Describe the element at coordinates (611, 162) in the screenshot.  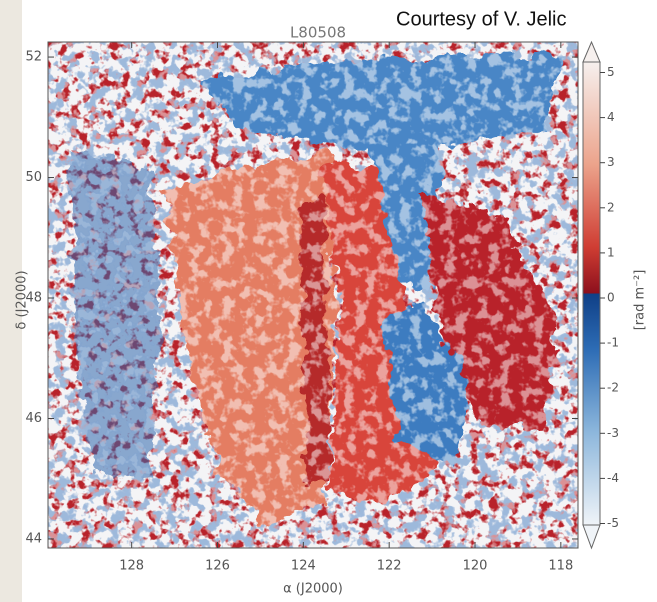
I see `colorbar-tick-label: 3` at that location.